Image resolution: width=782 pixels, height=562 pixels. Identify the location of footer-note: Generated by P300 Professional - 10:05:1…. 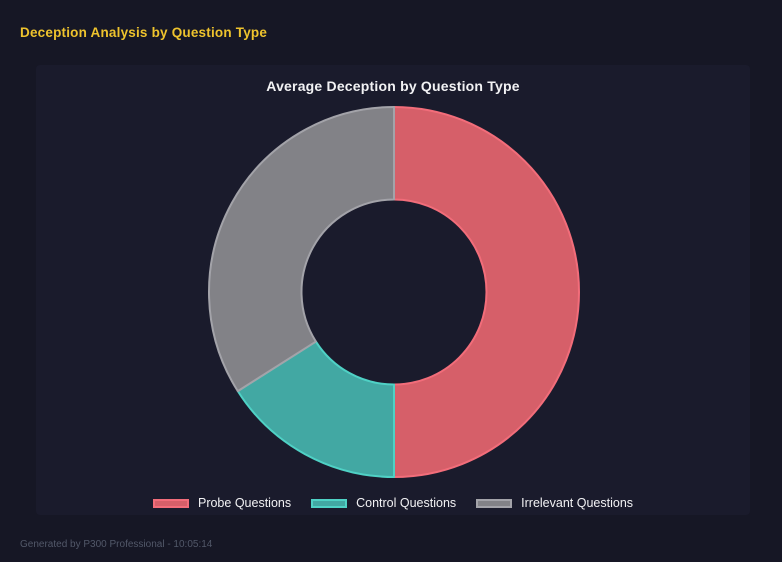
(116, 544).